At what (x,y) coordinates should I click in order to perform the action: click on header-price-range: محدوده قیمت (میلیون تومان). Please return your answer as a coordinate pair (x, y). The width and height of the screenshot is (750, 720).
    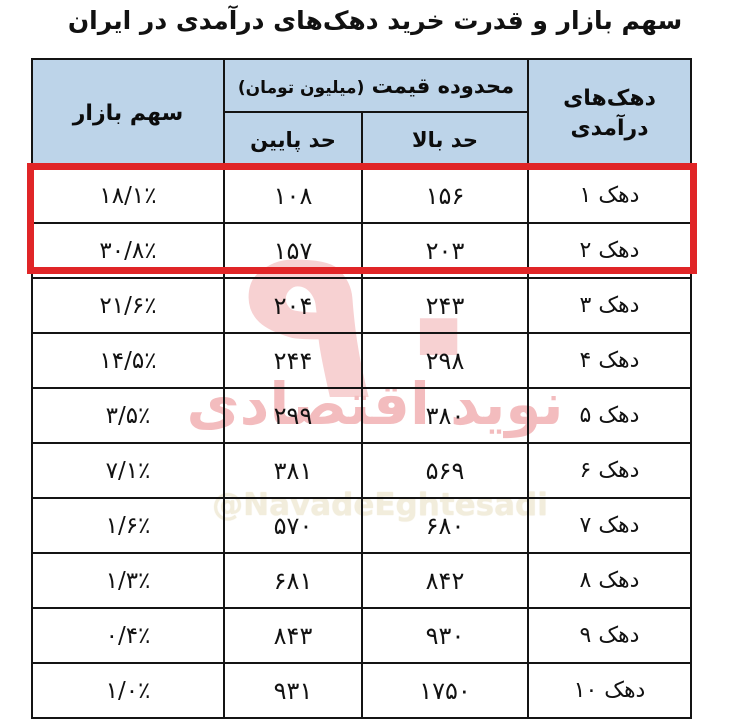
    Looking at the image, I should click on (376, 85).